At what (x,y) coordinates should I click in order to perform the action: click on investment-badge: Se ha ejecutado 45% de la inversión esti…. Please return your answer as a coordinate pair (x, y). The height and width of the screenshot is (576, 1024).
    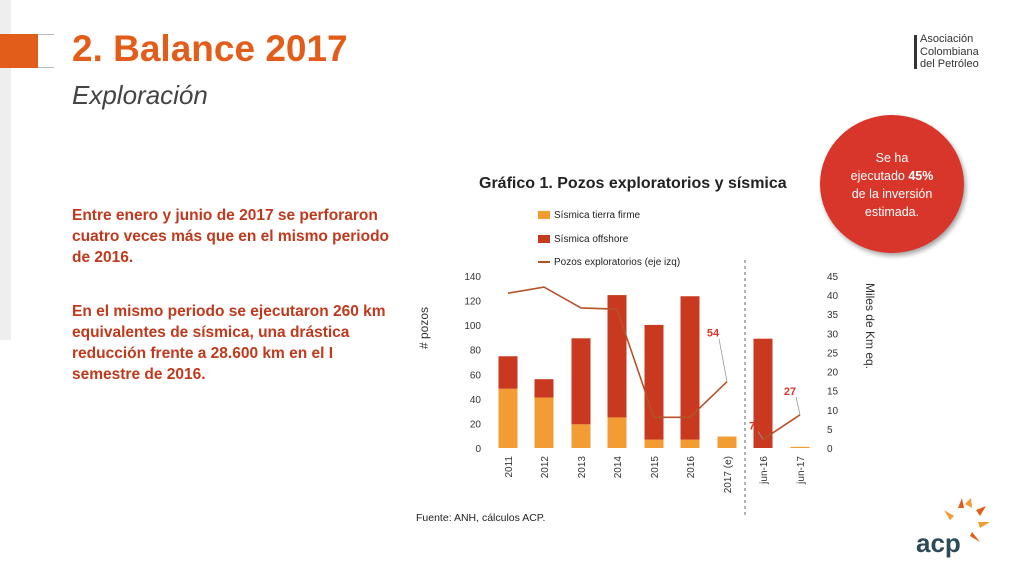
    Looking at the image, I should click on (892, 184).